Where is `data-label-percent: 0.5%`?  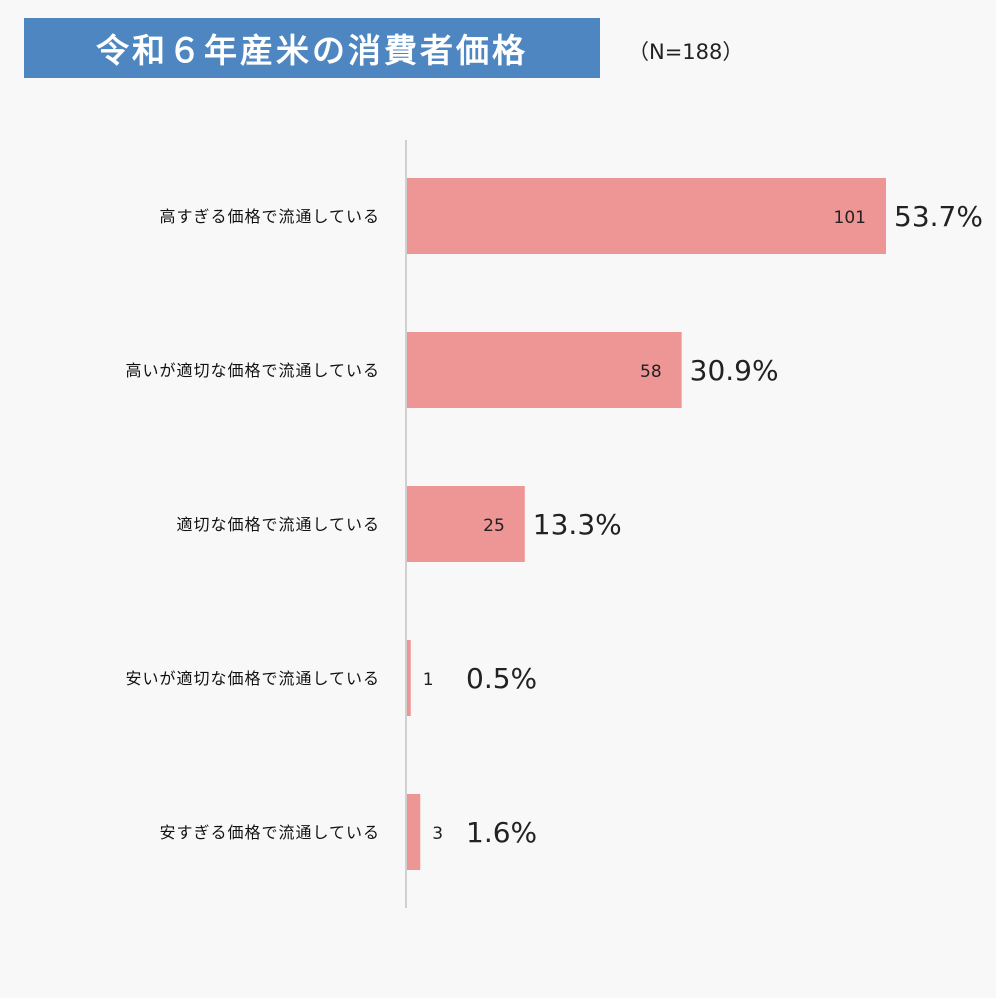 data-label-percent: 0.5% is located at coordinates (501, 678).